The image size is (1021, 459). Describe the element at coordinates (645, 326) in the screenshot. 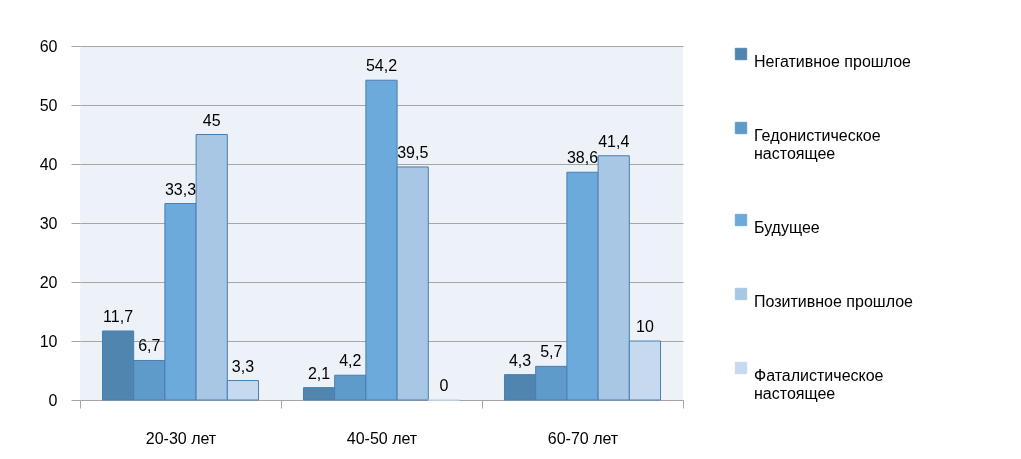

I see `data-label: 10` at that location.